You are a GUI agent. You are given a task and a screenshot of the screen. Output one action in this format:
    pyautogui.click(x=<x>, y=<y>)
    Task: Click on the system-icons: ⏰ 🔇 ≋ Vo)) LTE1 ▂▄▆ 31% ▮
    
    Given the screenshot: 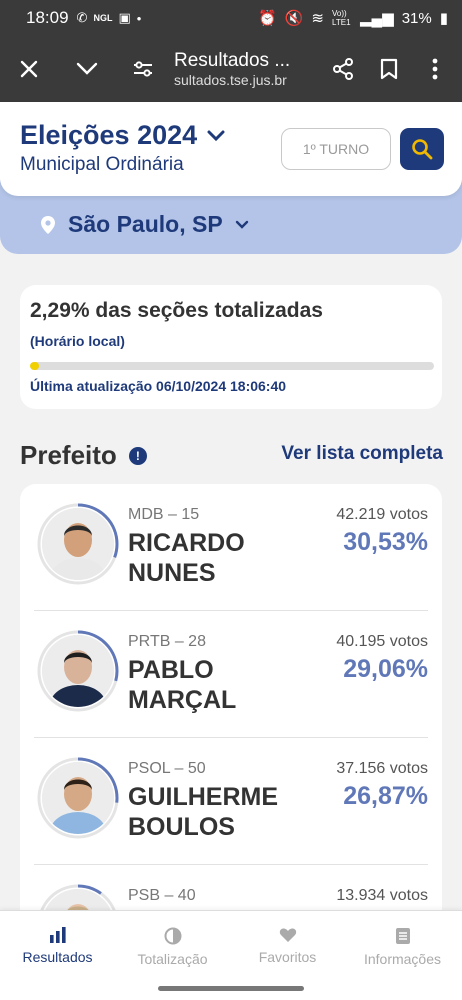 What is the action you would take?
    pyautogui.click(x=353, y=18)
    